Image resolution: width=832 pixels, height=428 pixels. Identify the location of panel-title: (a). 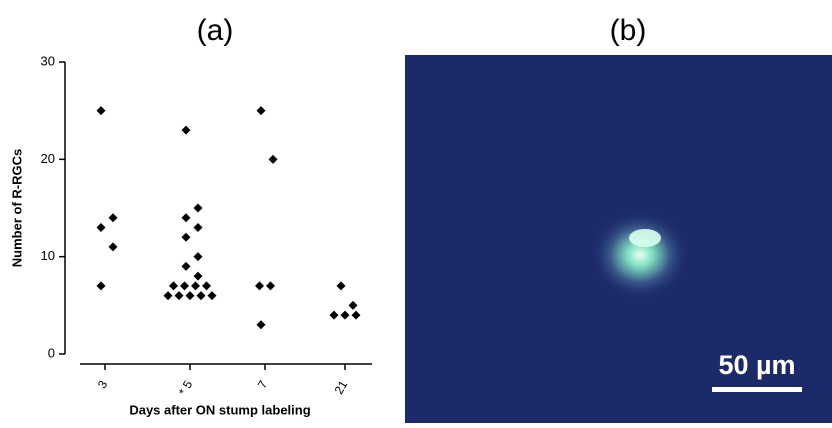
(215, 30).